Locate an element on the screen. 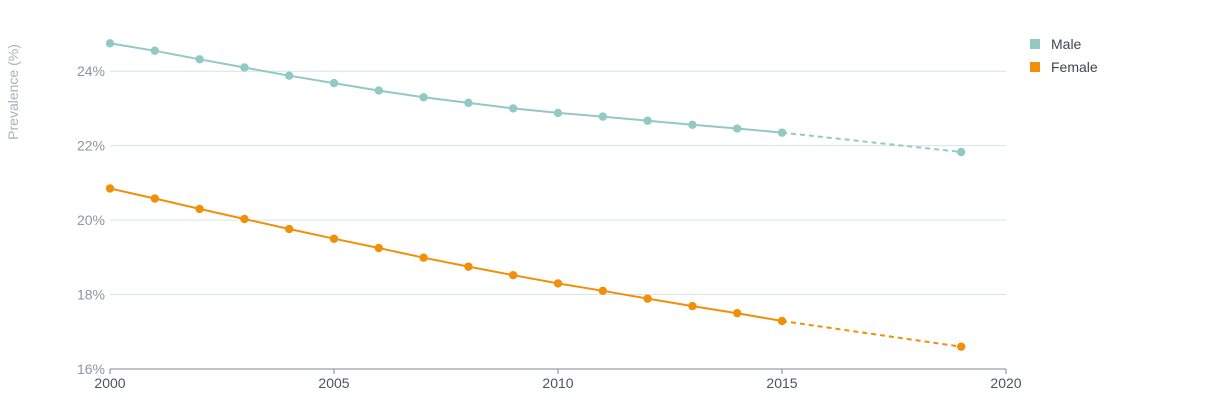 The width and height of the screenshot is (1230, 403). legend-label-male: Male is located at coordinates (1066, 43).